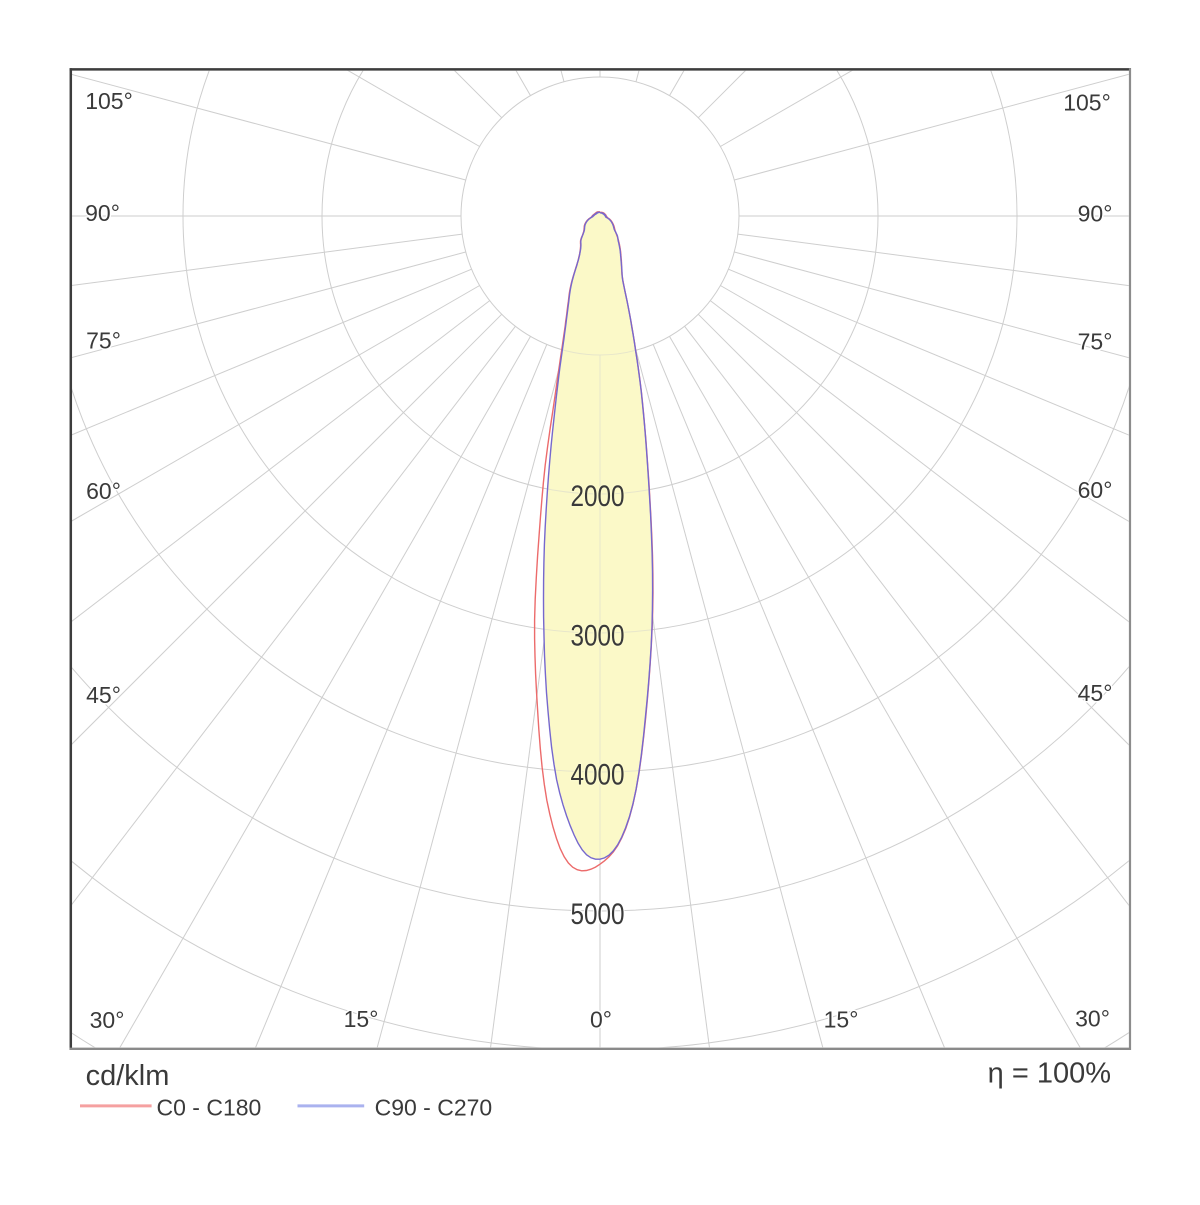  I want to click on svg-text: 3000, so click(597, 635).